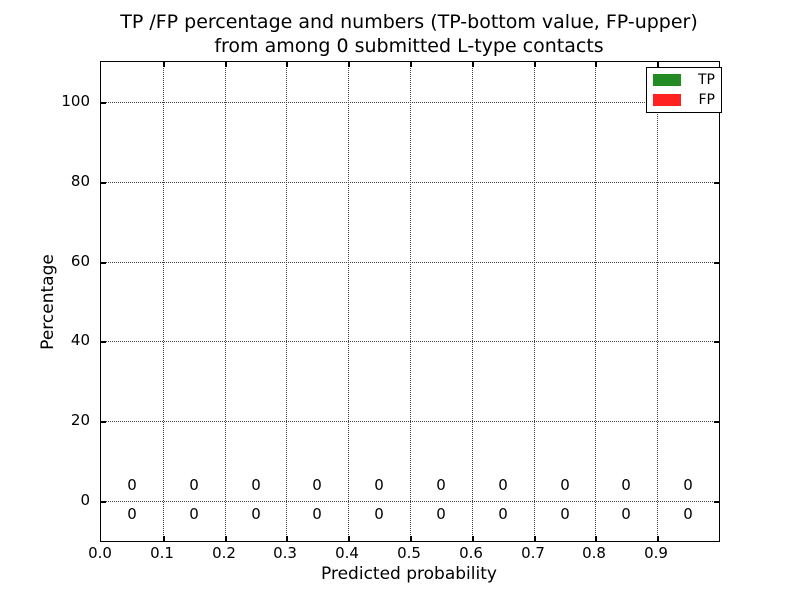  What do you see at coordinates (471, 553) in the screenshot?
I see `x-axis-tick-label: 0.6` at bounding box center [471, 553].